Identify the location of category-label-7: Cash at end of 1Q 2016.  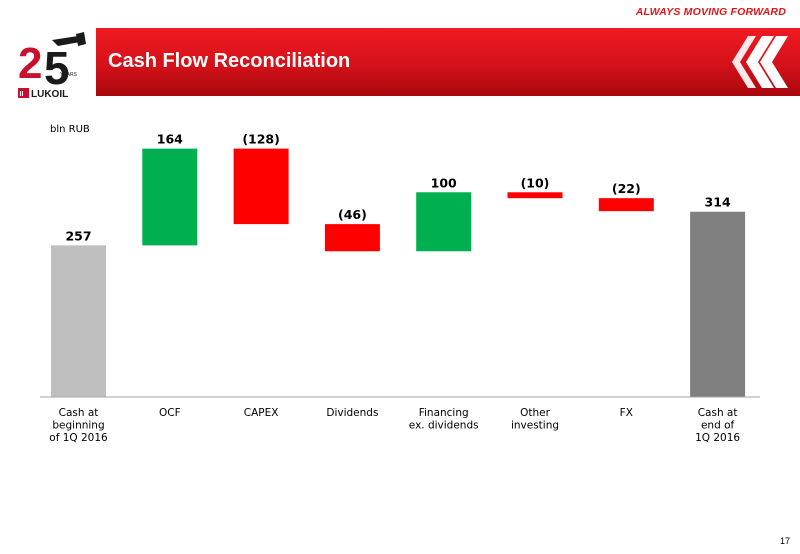
(717, 425).